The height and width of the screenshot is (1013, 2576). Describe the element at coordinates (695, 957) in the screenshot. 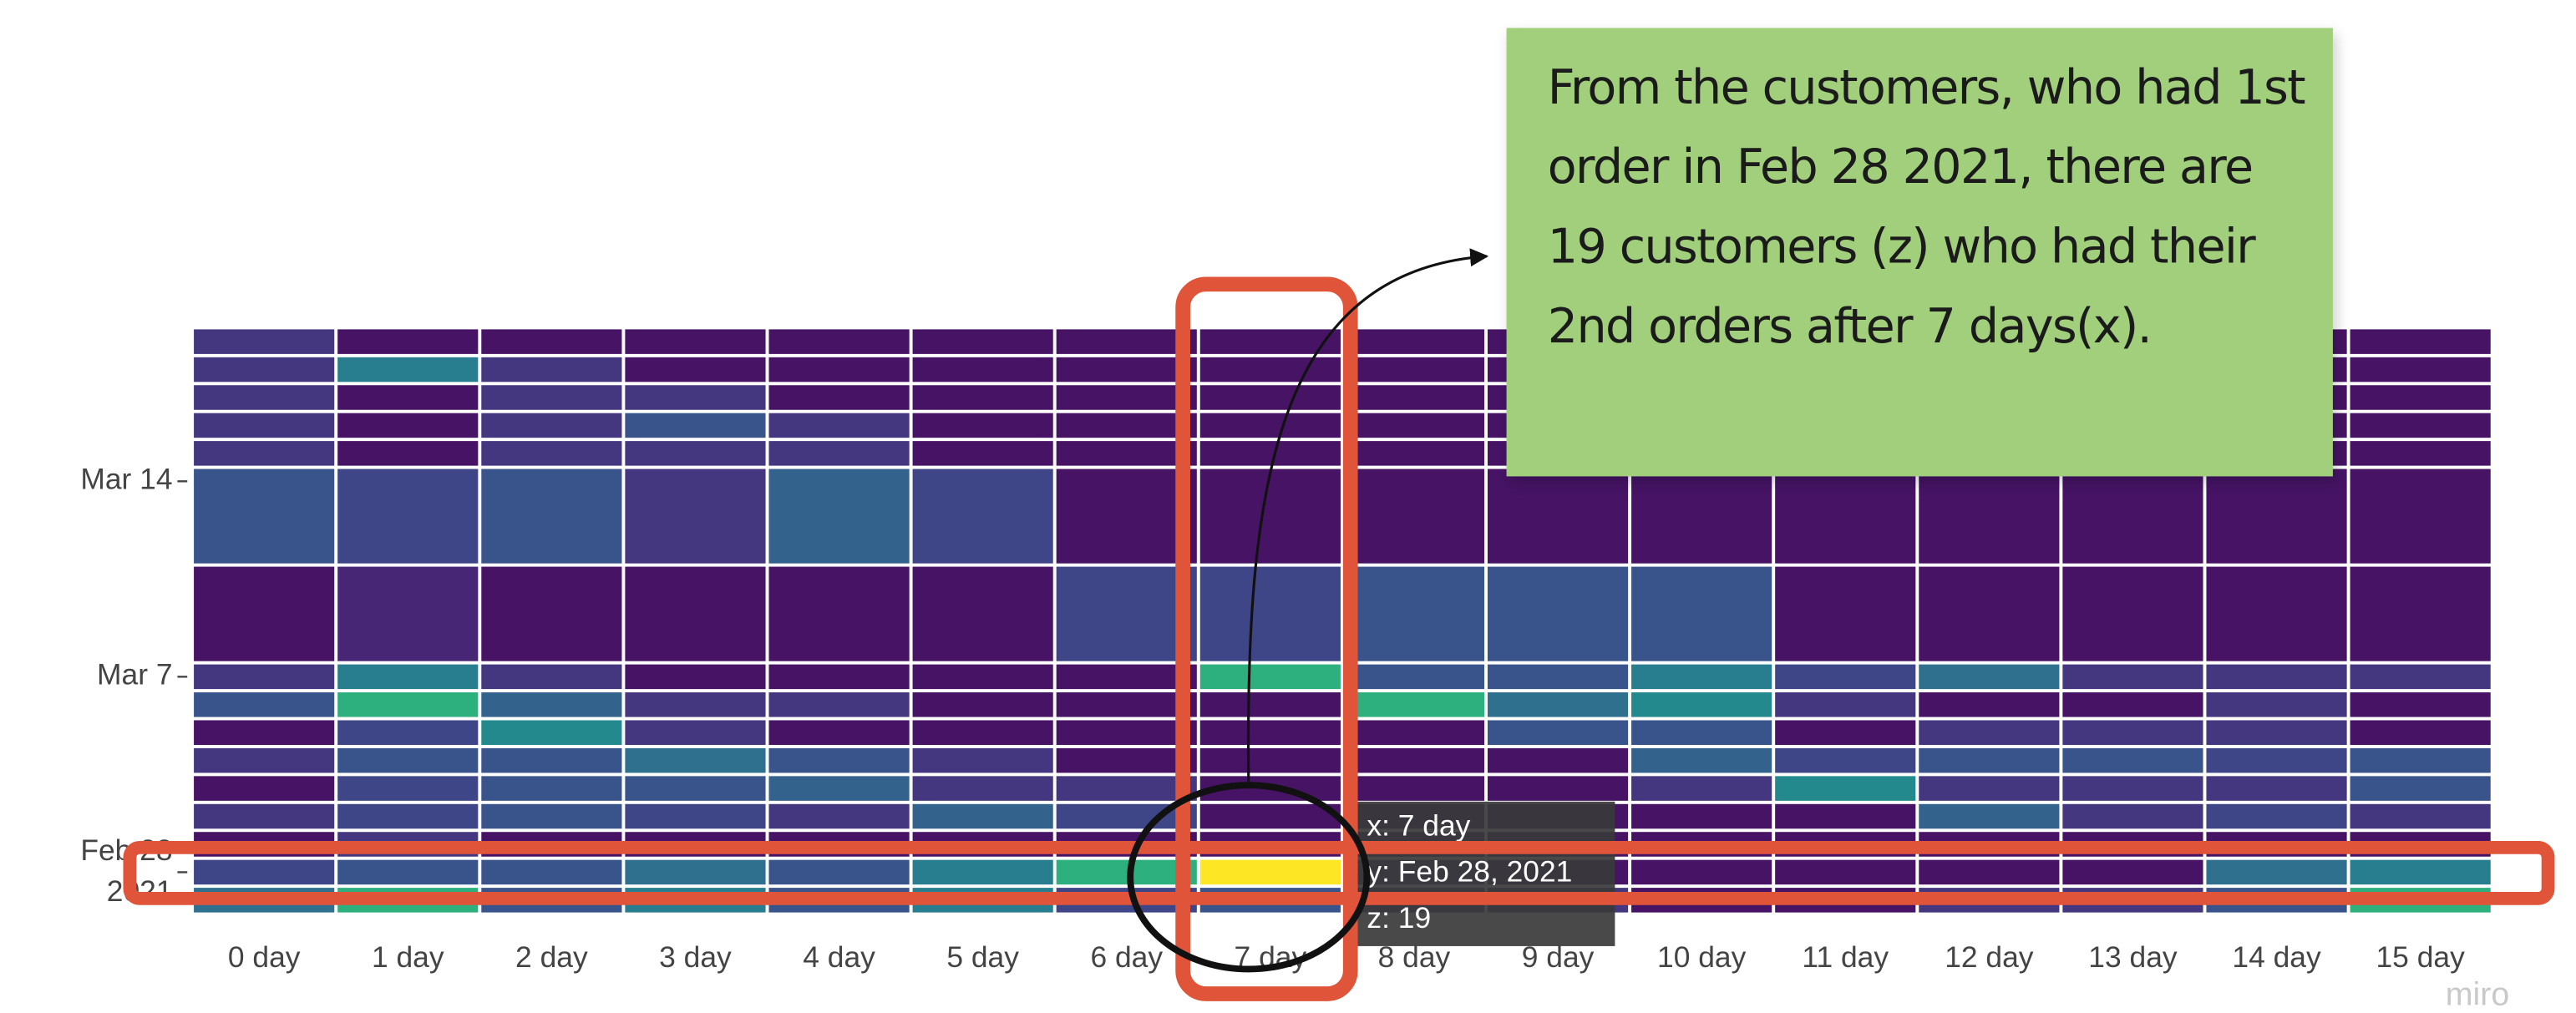

I see `x-tick-label: 3 day` at that location.